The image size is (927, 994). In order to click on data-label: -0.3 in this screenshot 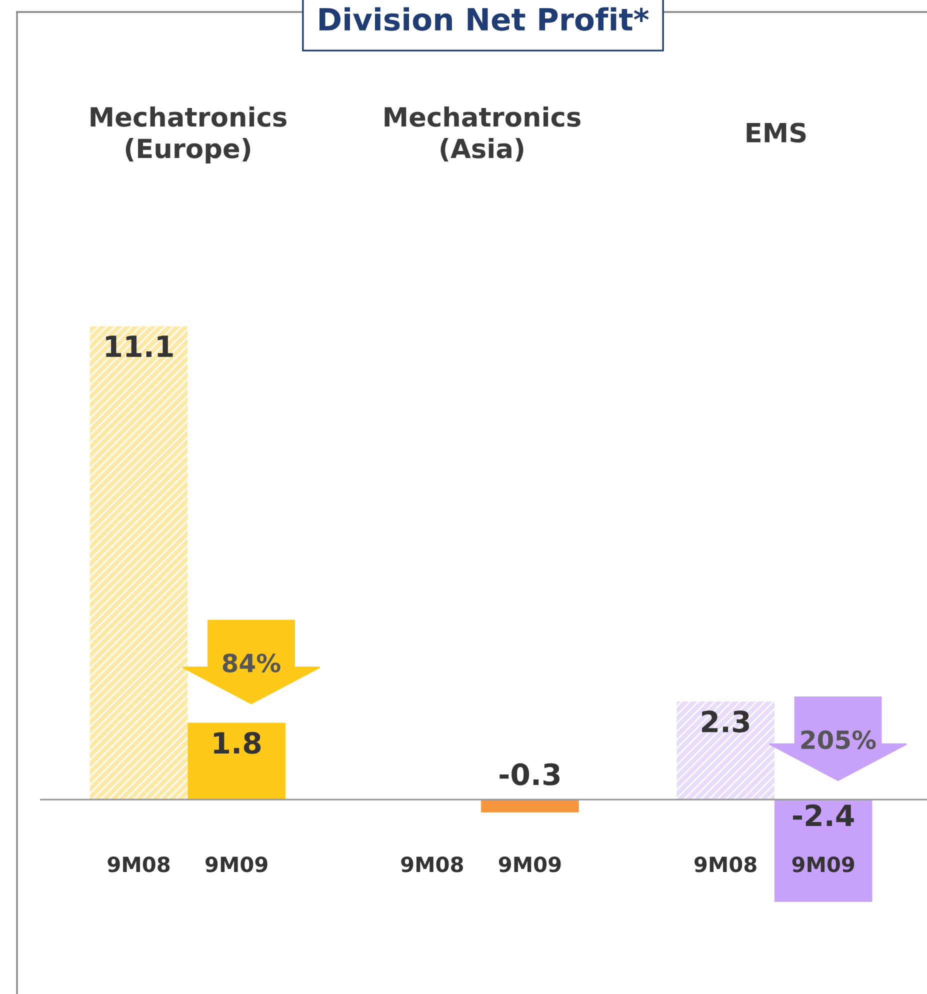, I will do `click(530, 774)`.